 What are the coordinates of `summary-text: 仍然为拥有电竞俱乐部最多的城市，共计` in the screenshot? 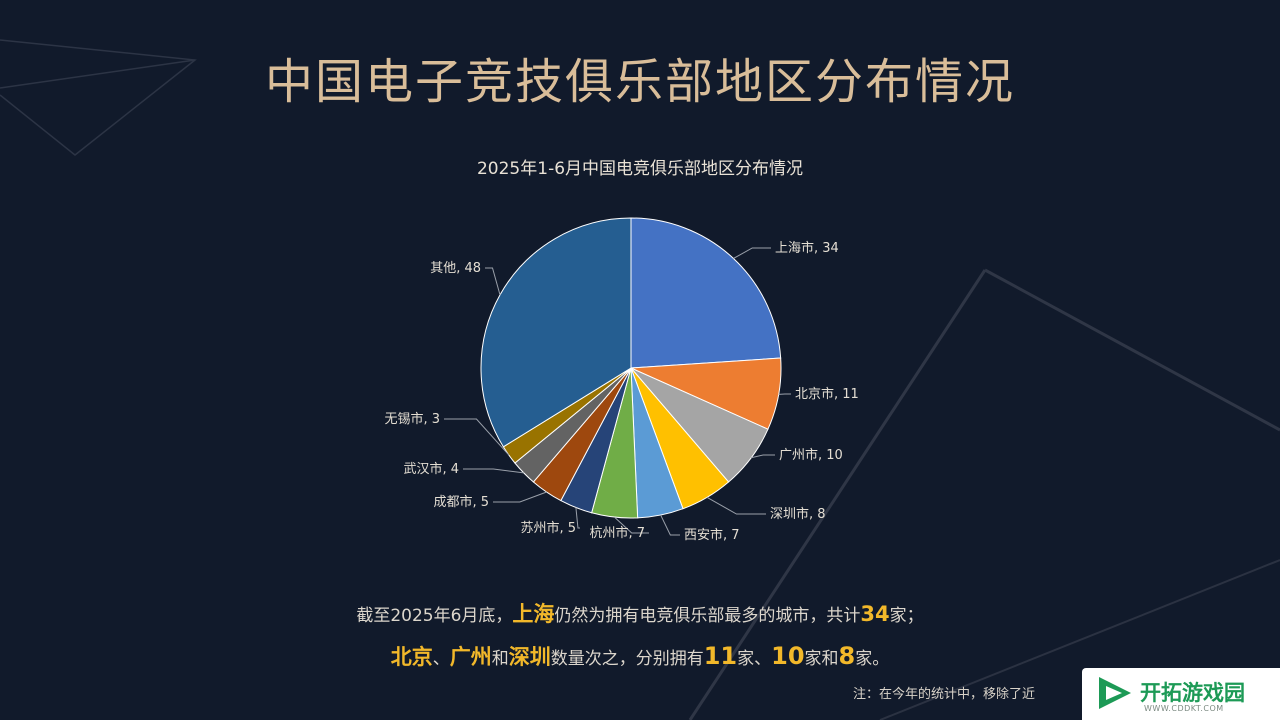 It's located at (707, 616).